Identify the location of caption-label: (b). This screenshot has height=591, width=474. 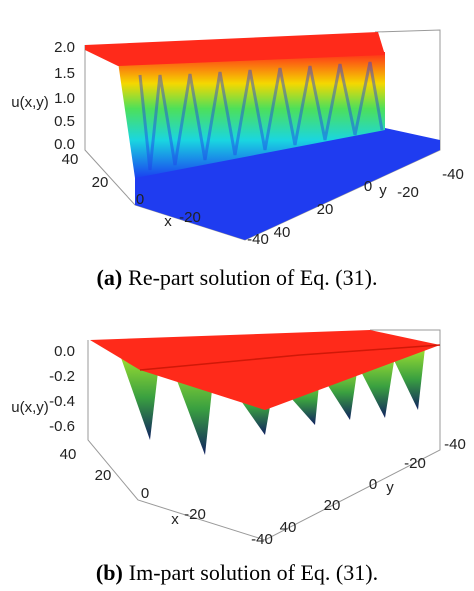
(109, 572).